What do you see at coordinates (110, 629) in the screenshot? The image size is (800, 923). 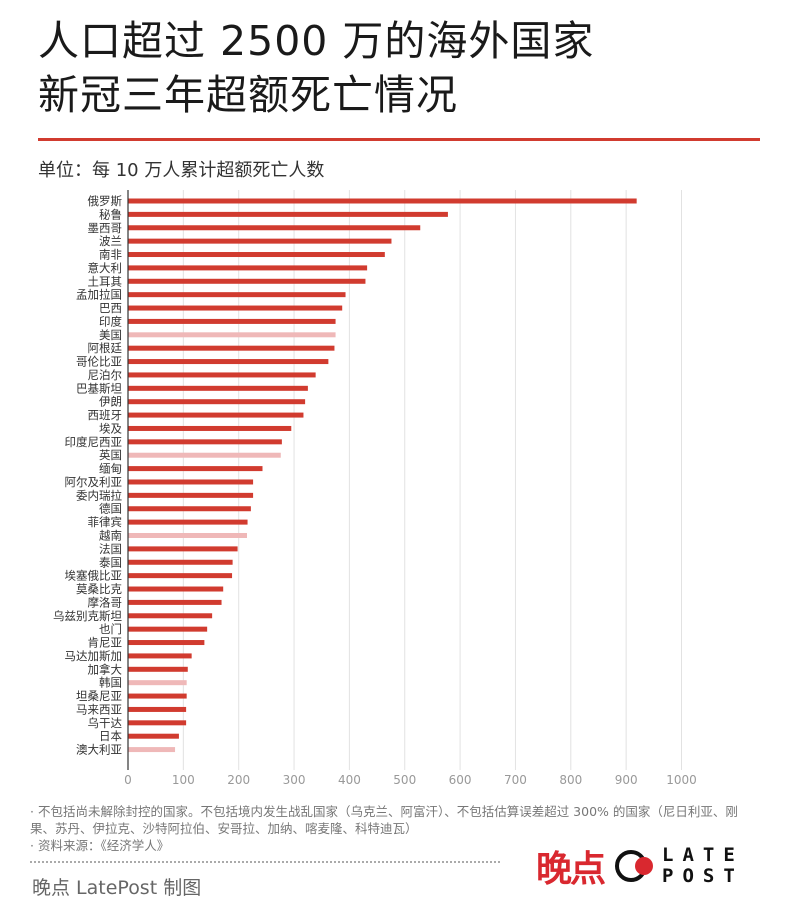 I see `category-label: 也门` at bounding box center [110, 629].